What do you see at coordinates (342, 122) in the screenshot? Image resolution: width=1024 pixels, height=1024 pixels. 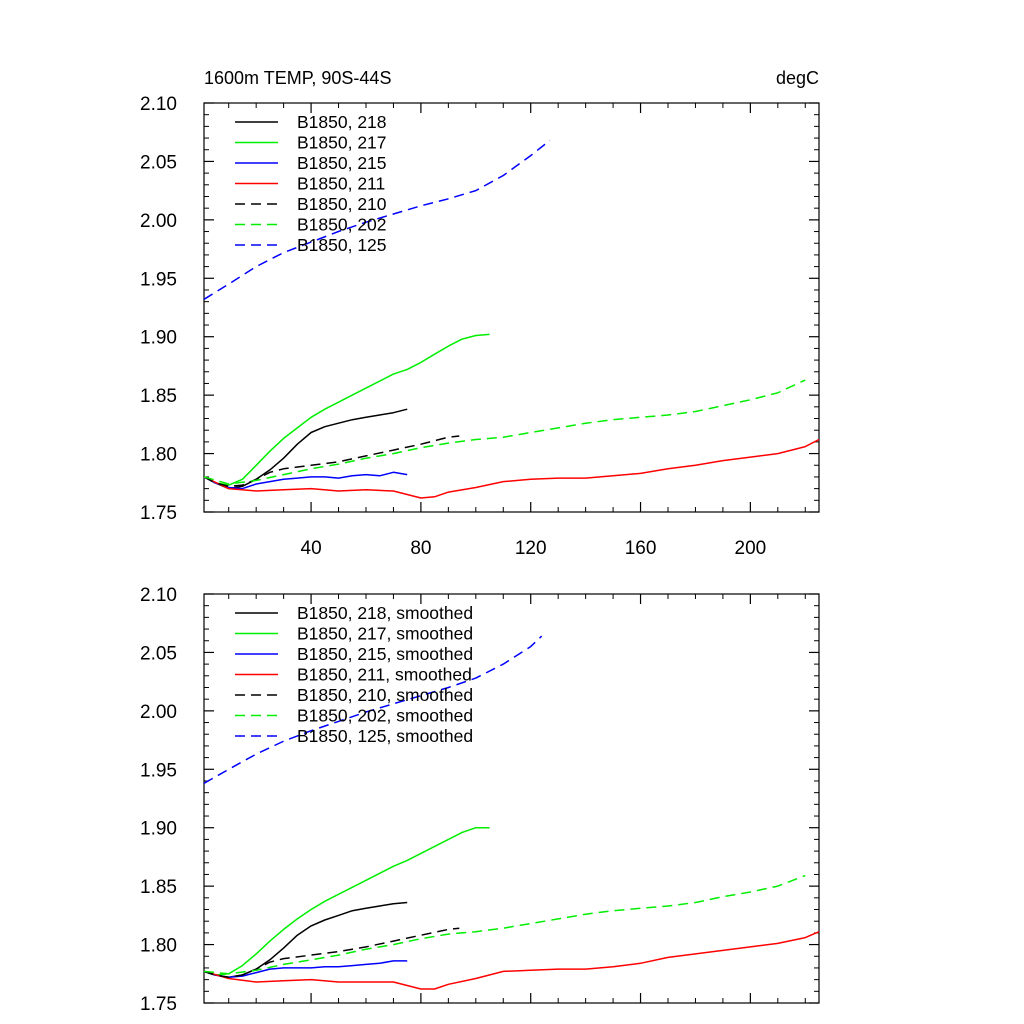 I see `legend-label: B1850, 218` at bounding box center [342, 122].